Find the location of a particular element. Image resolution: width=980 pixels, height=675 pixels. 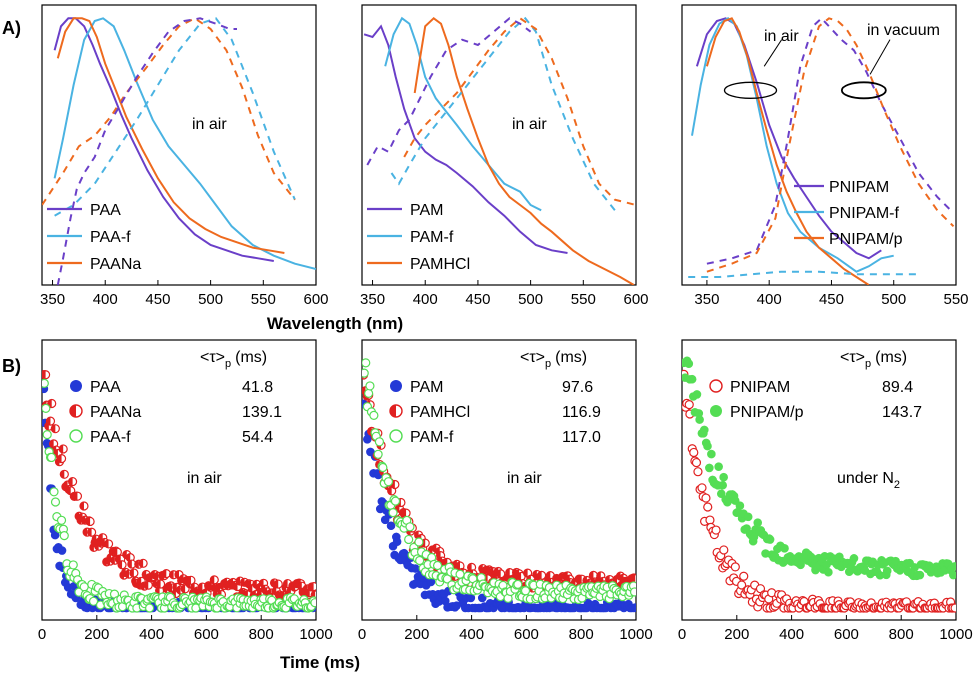

panel-a3-legend-label: PNIPAM is located at coordinates (859, 187).